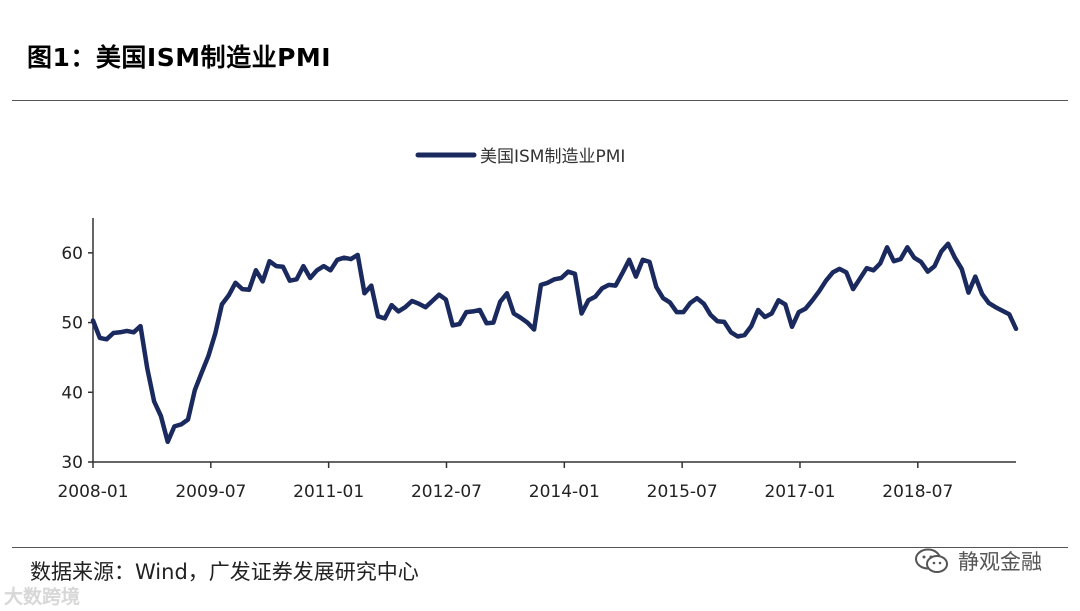 The height and width of the screenshot is (611, 1080). I want to click on x-tick-label: 2015-07, so click(682, 492).